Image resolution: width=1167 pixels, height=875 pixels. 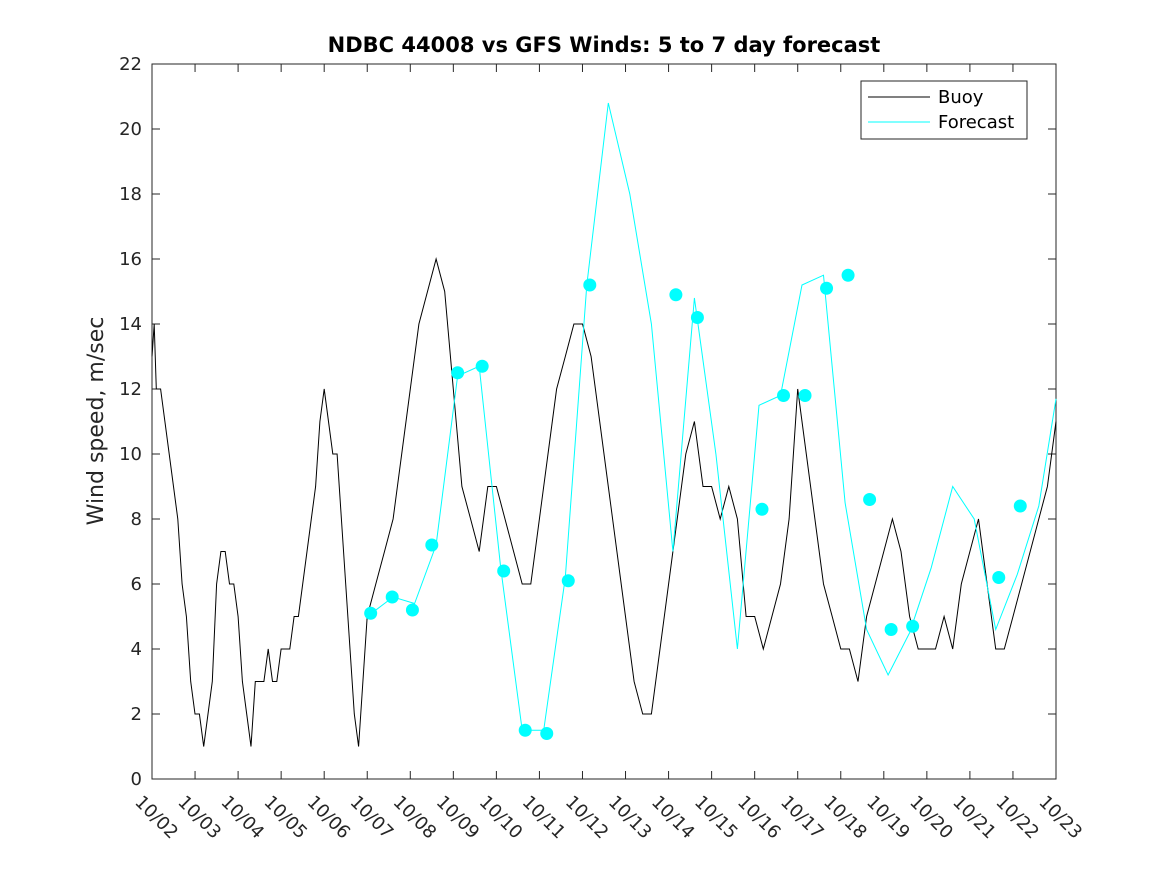 What do you see at coordinates (130, 389) in the screenshot?
I see `y-tick-label: 12` at bounding box center [130, 389].